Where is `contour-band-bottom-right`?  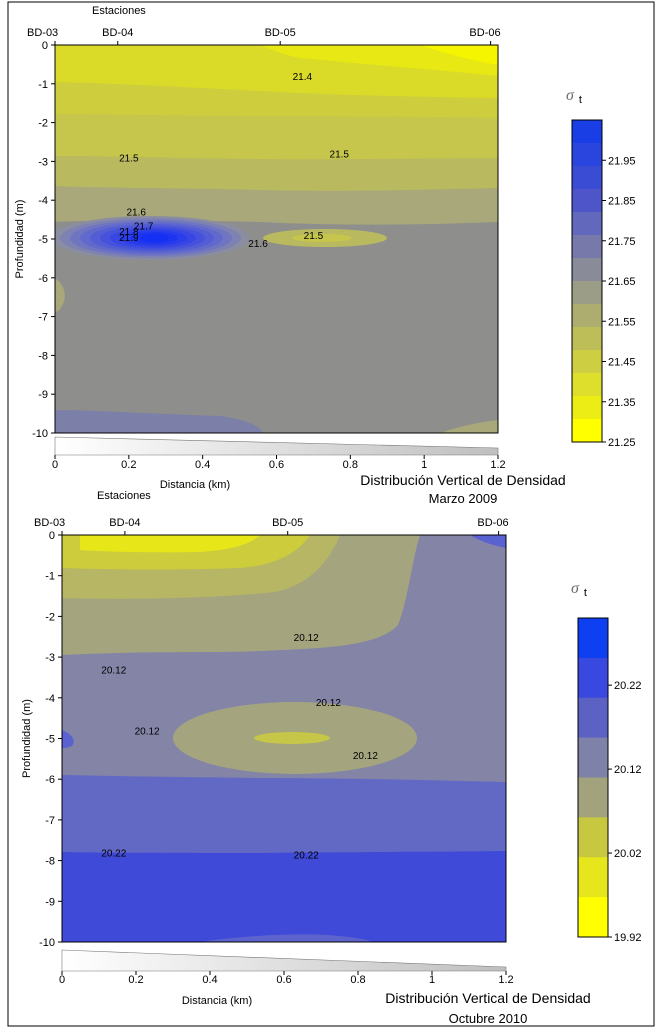 contour-band-bottom-right is located at coordinates (469, 426).